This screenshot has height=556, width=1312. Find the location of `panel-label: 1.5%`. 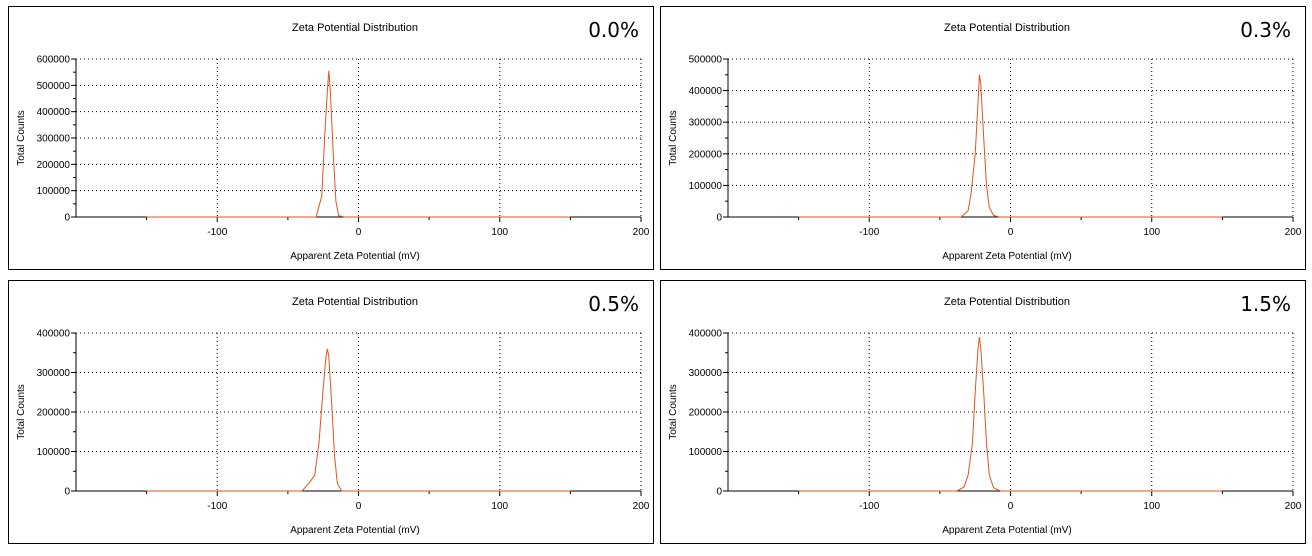

panel-label: 1.5% is located at coordinates (1265, 304).